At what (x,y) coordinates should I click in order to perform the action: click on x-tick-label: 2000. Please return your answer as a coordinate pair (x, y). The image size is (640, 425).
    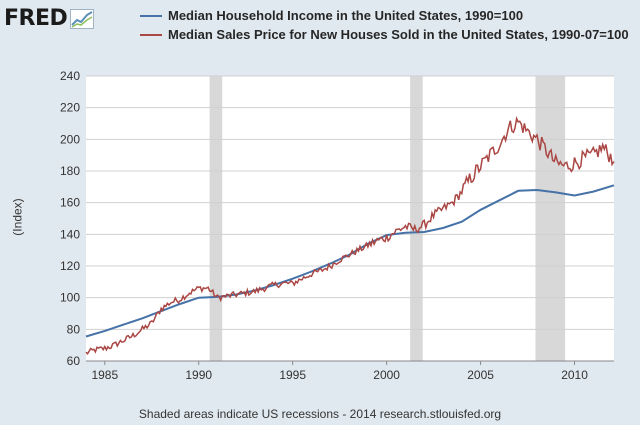
    Looking at the image, I should click on (386, 375).